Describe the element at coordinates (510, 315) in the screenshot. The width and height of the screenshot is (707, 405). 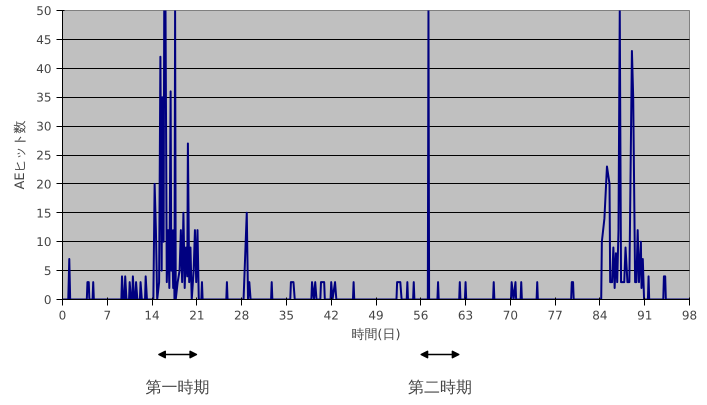
I see `x-tick-label: 70` at that location.